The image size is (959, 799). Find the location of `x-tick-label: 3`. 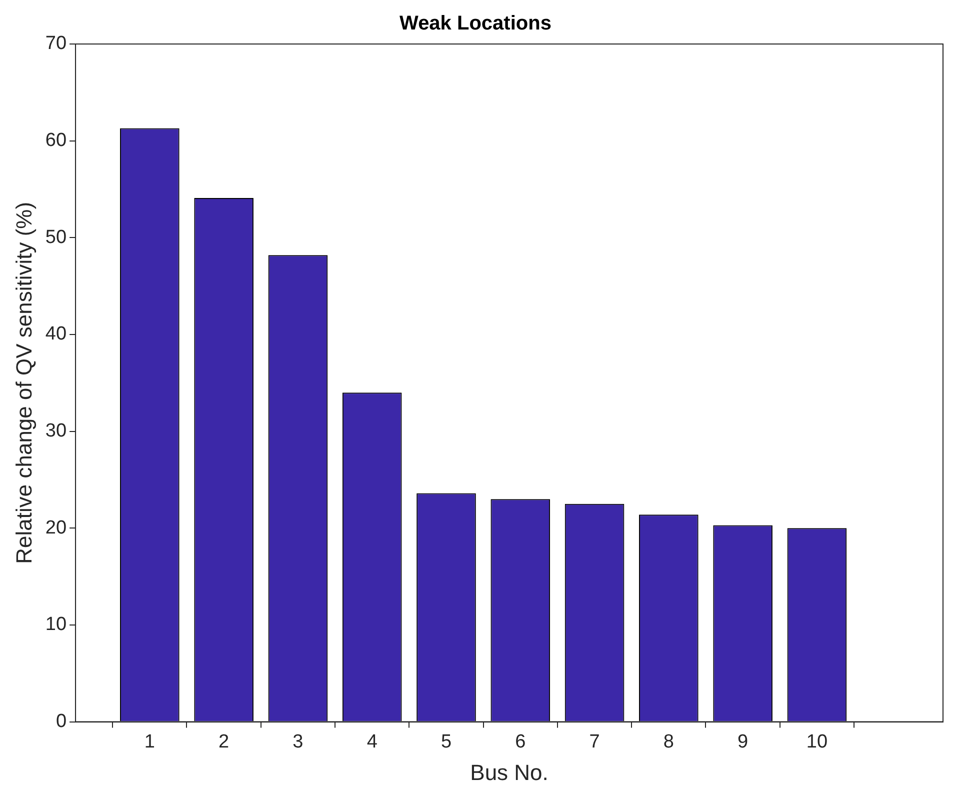

x-tick-label: 3 is located at coordinates (298, 741).